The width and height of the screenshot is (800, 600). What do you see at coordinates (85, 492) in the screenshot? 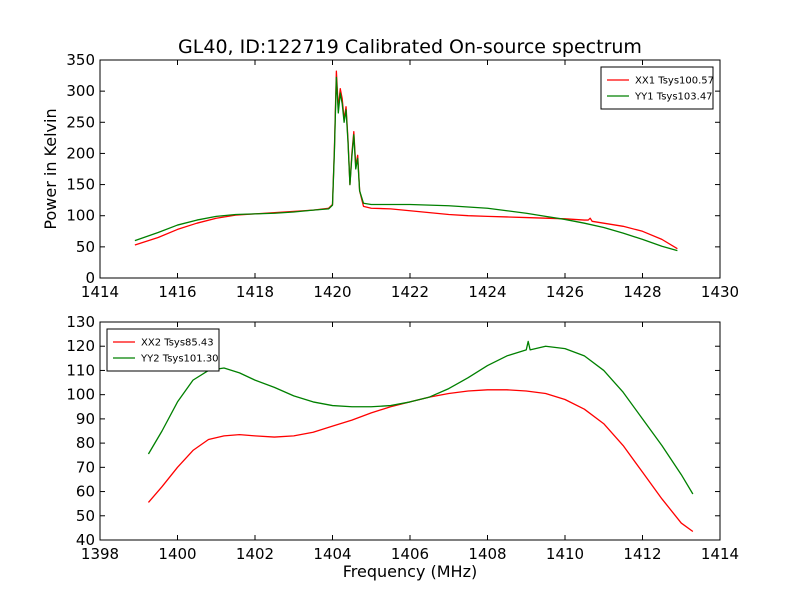
I see `y-tick-label: 60` at bounding box center [85, 492].